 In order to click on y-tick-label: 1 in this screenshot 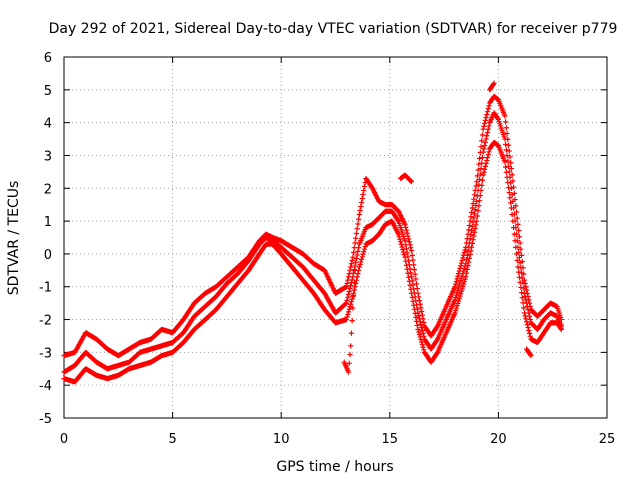, I will do `click(48, 222)`.